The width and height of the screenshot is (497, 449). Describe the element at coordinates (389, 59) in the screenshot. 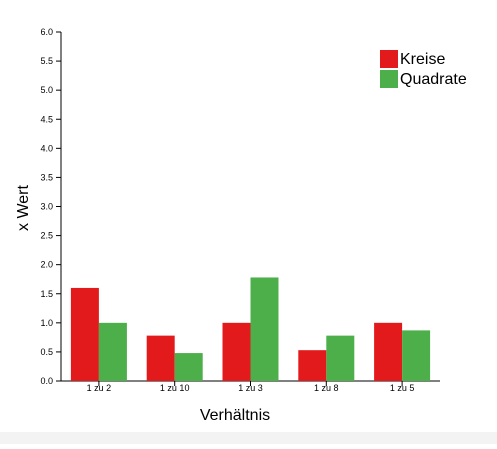

I see `legend-swatch-kreise` at that location.